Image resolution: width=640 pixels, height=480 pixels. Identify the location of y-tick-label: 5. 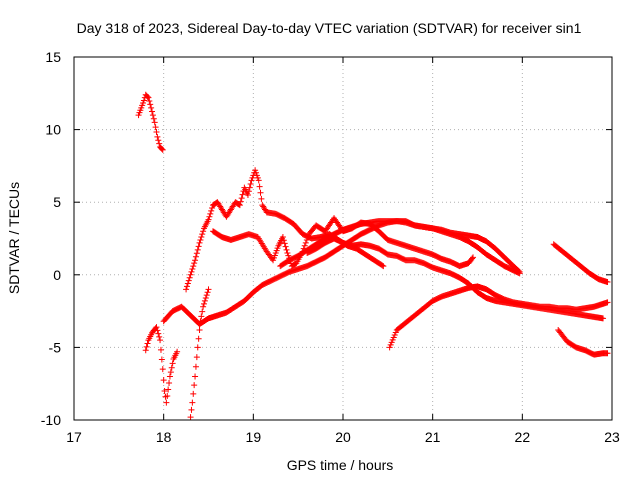
(57, 202).